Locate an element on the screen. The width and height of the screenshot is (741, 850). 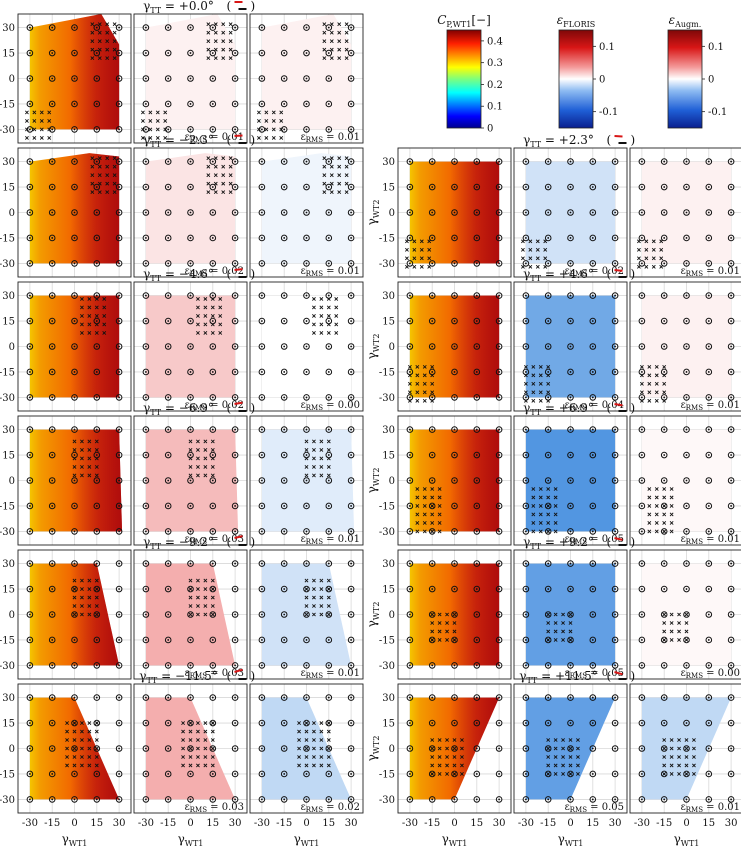
icon-paren-close: ) is located at coordinates (253, 408).